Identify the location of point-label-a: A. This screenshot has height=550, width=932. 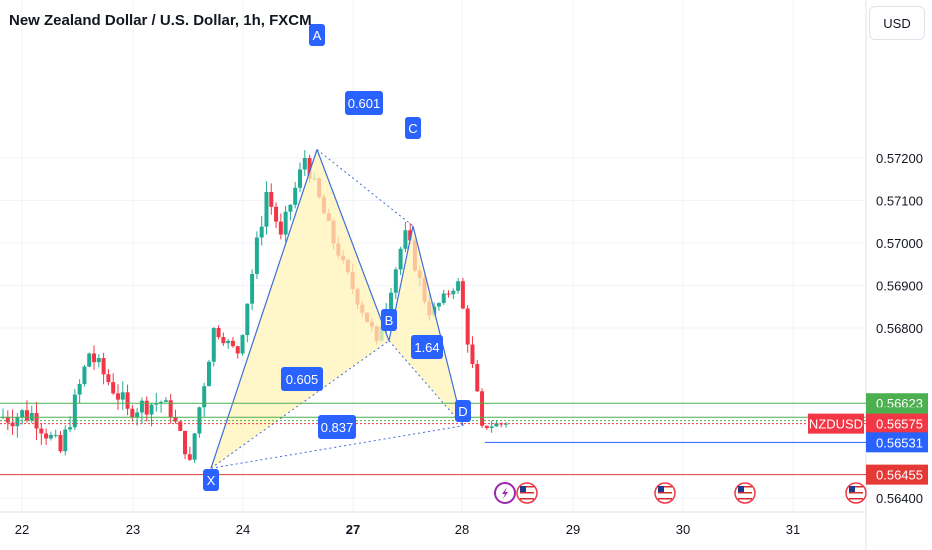
(317, 35).